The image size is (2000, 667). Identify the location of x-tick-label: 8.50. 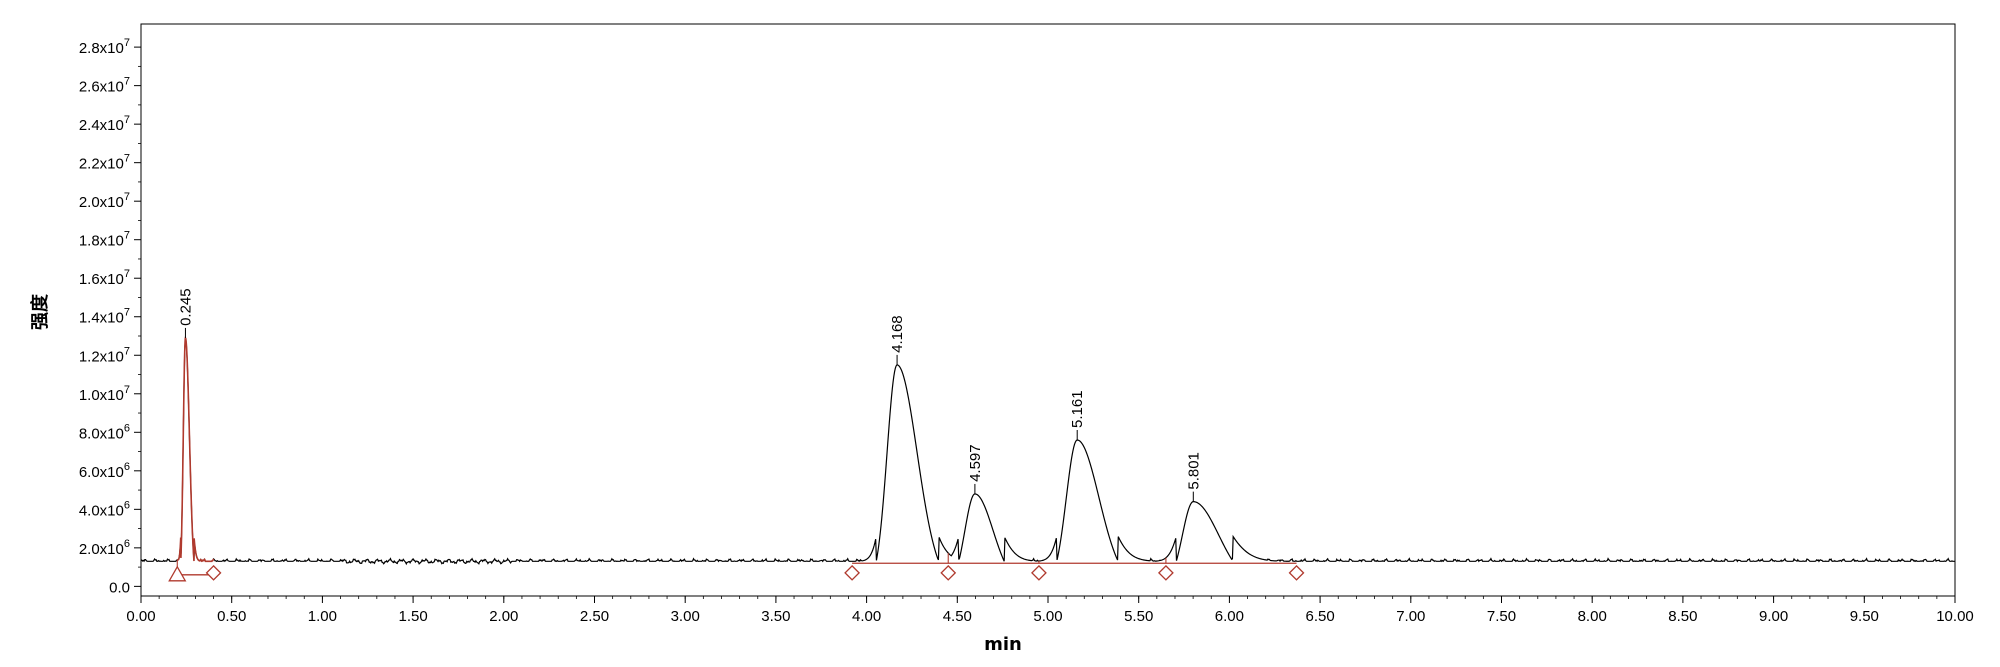
(1682, 616).